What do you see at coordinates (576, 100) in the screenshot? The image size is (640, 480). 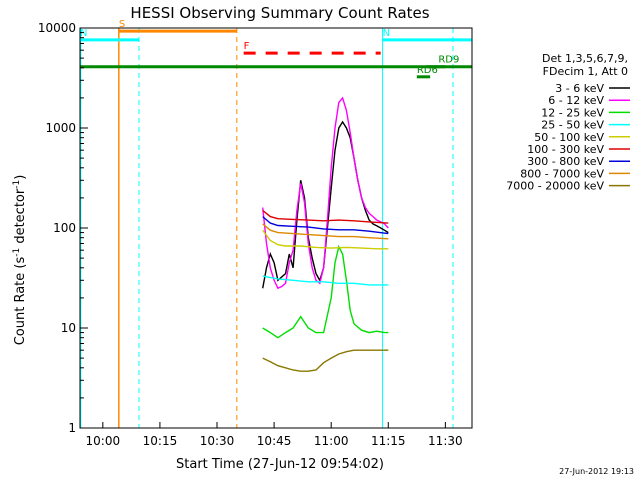 I see `legend-entry-label-2: 6 - 12 keV` at bounding box center [576, 100].